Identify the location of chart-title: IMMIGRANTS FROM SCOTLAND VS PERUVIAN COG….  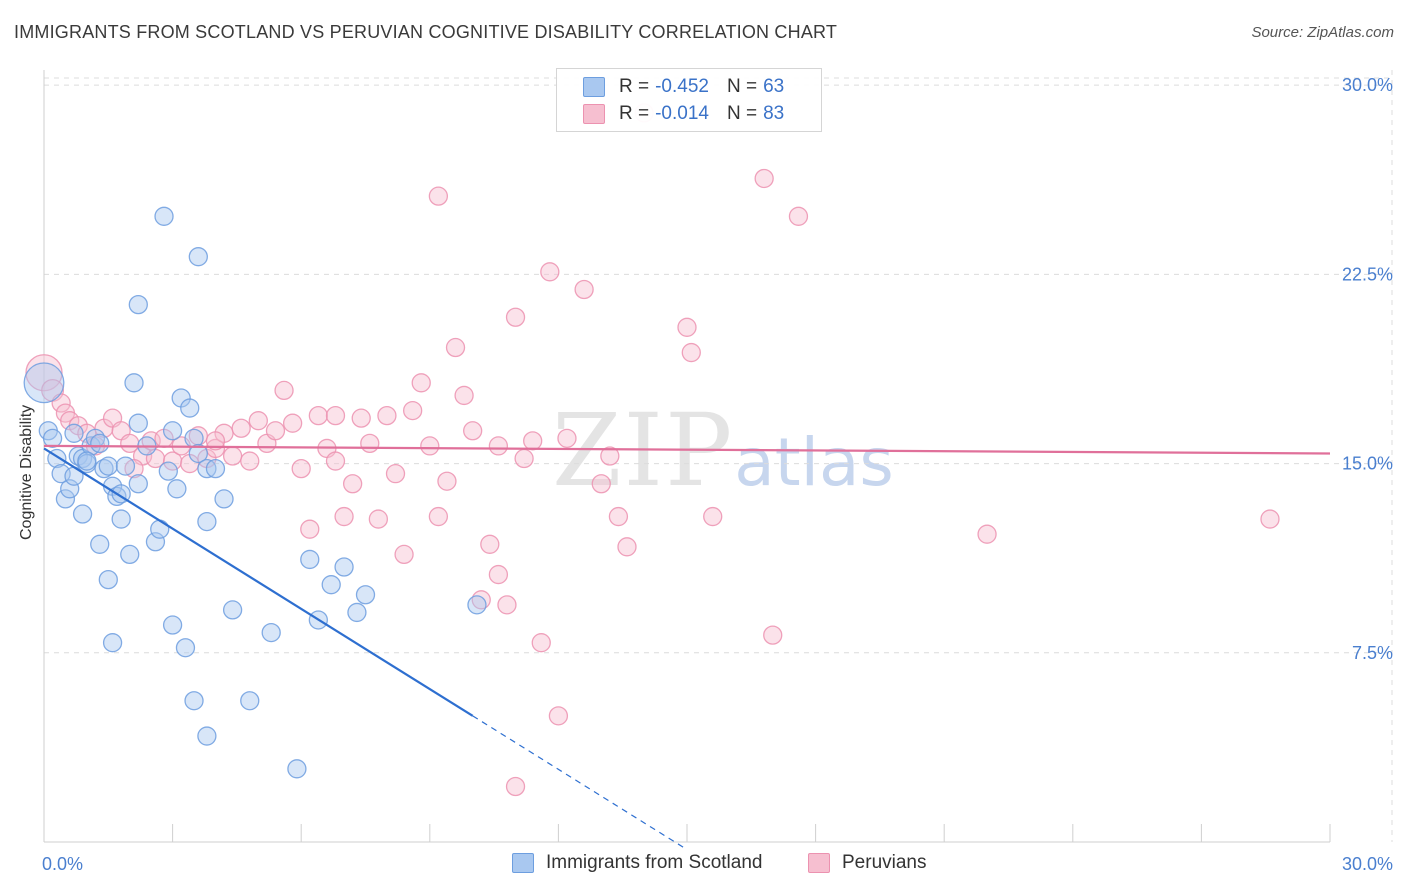
(426, 32).